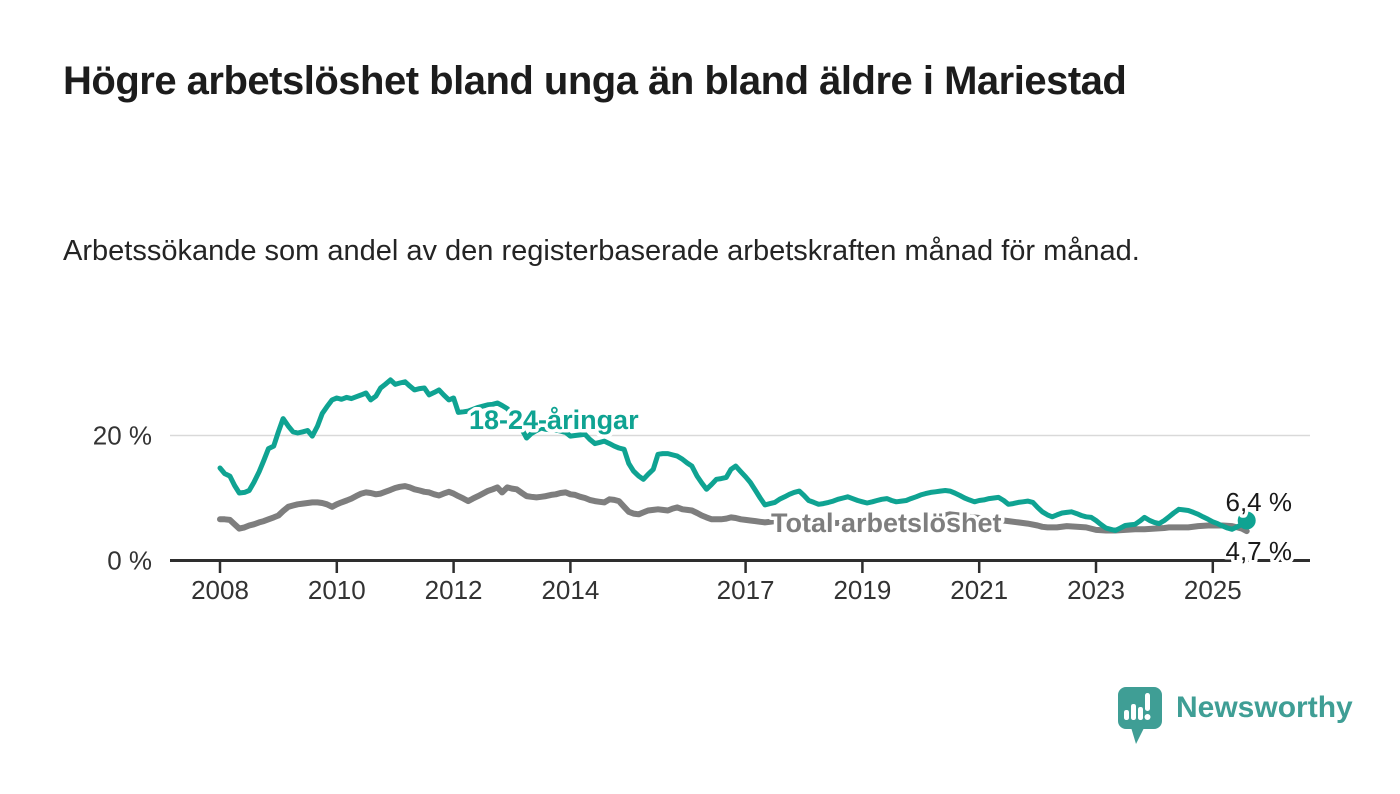  What do you see at coordinates (862, 590) in the screenshot?
I see `x-tick-label: 2019` at bounding box center [862, 590].